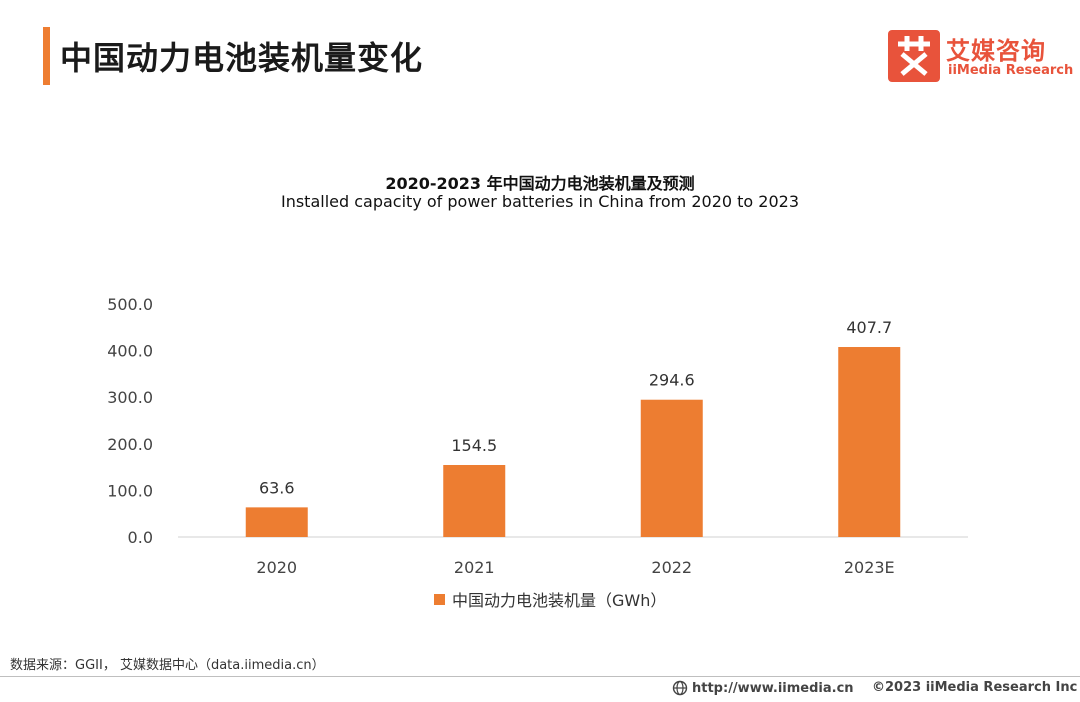 The width and height of the screenshot is (1080, 702). I want to click on y-tick-label: 0.0, so click(140, 537).